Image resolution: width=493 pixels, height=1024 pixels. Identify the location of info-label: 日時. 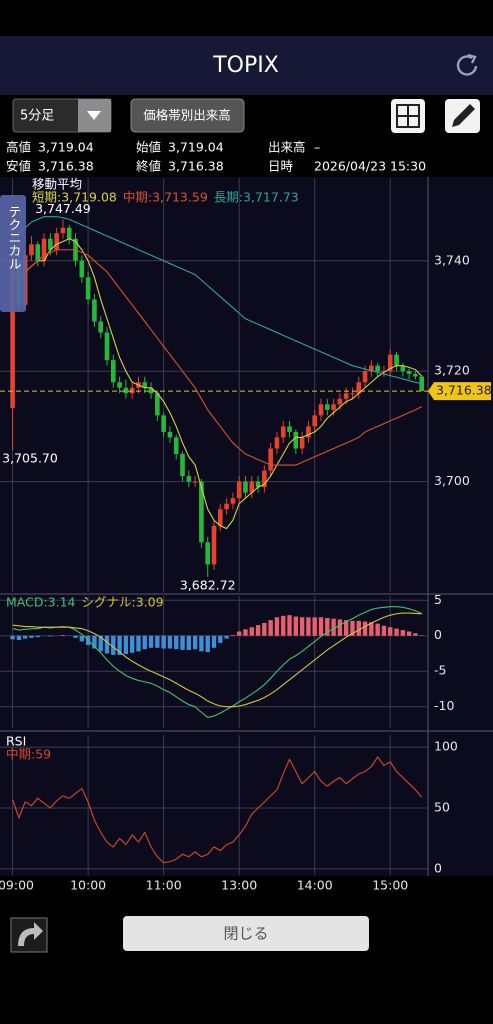
(281, 166).